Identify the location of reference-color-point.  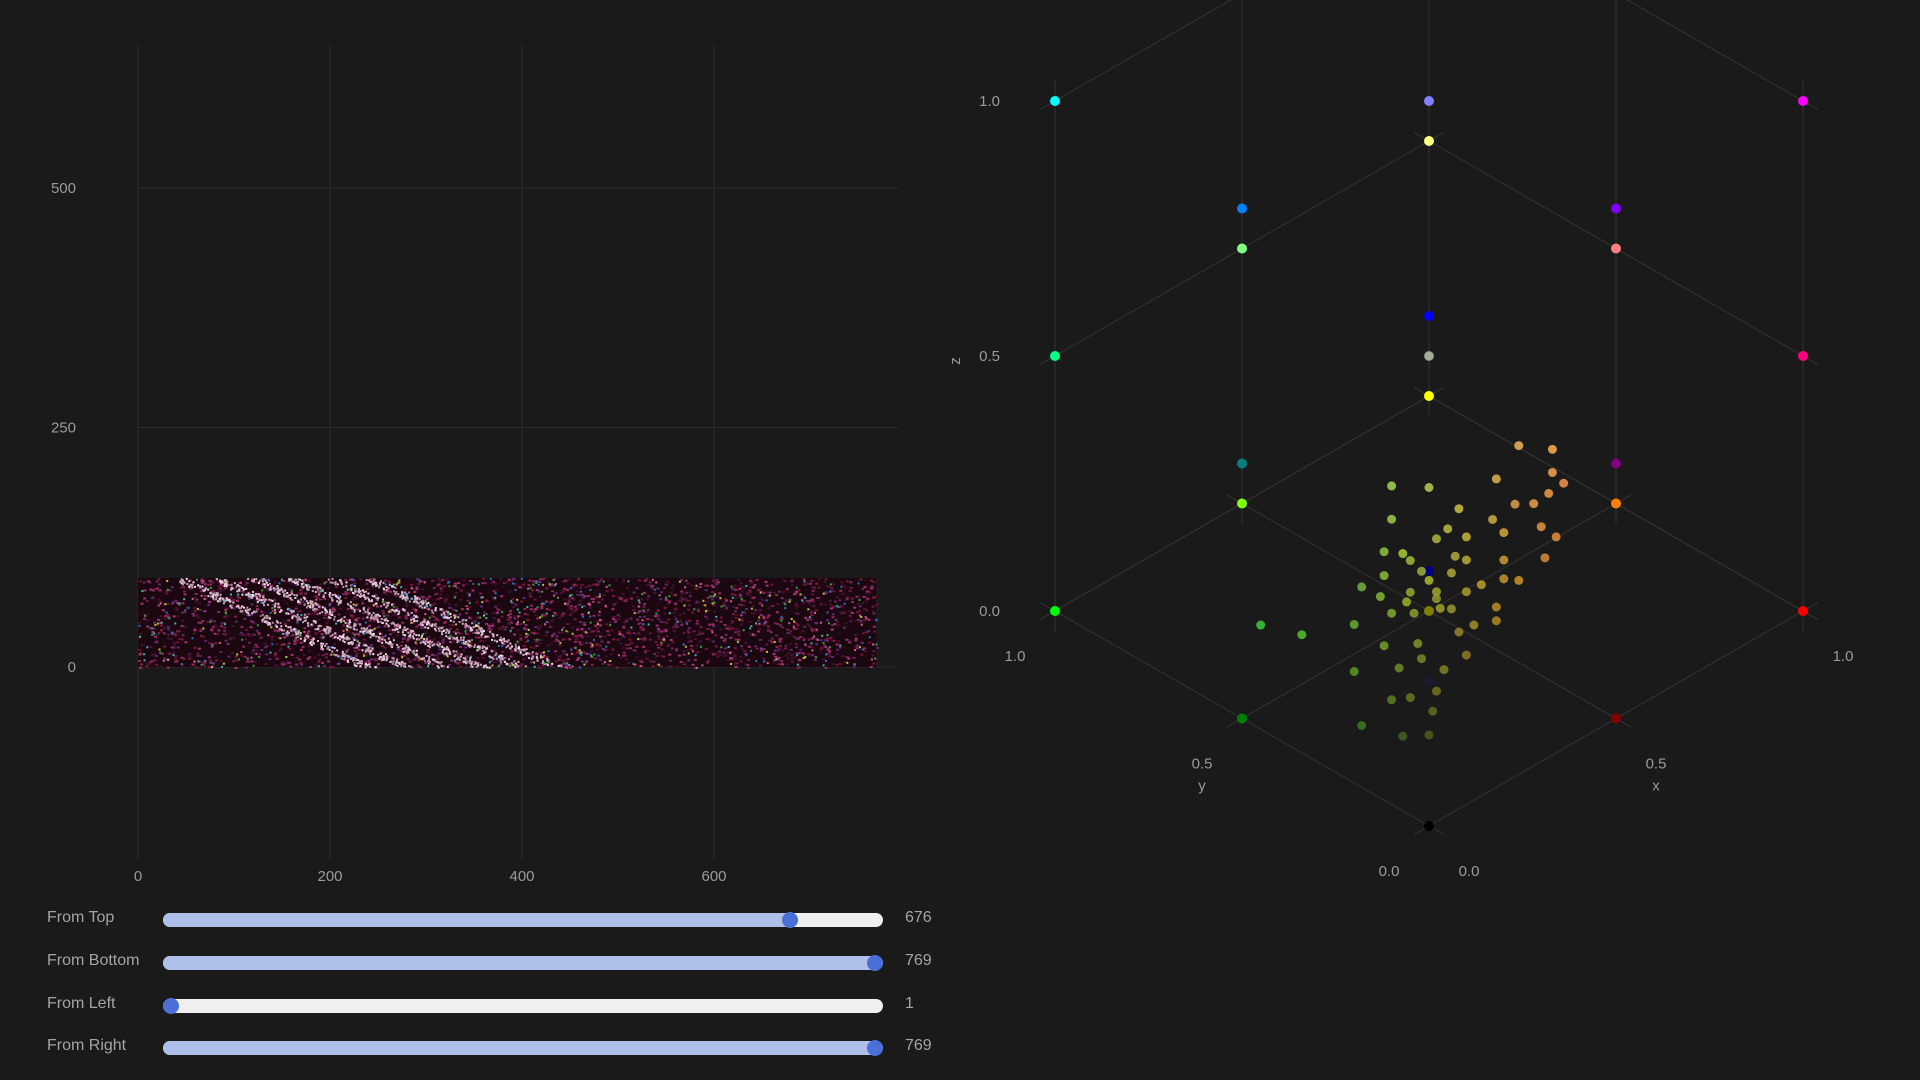
(1616, 463).